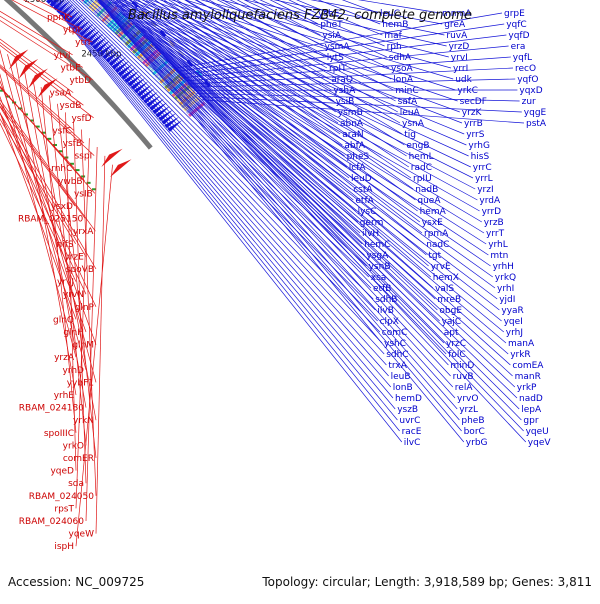 This screenshot has width=600, height=604. I want to click on forward-gene-label: yrkQ, so click(505, 278).